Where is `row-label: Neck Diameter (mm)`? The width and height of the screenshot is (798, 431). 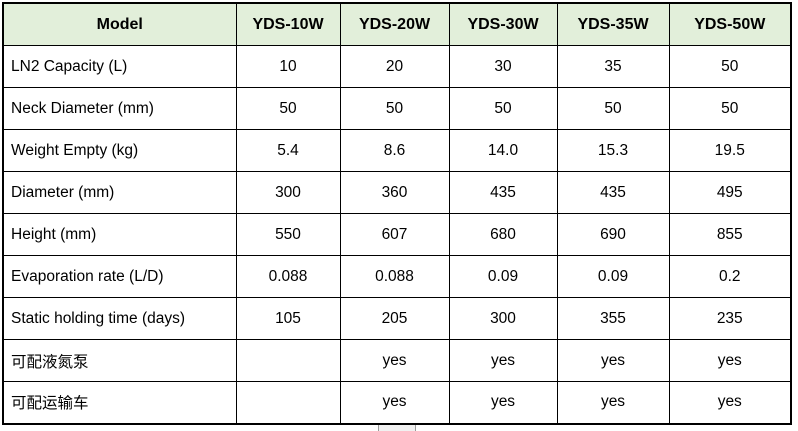 row-label: Neck Diameter (mm) is located at coordinates (119, 108).